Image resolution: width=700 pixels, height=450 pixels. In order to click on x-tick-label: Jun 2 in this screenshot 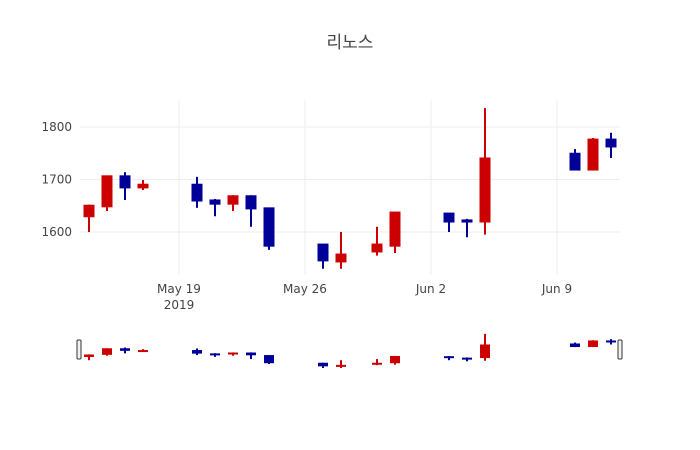, I will do `click(430, 289)`.